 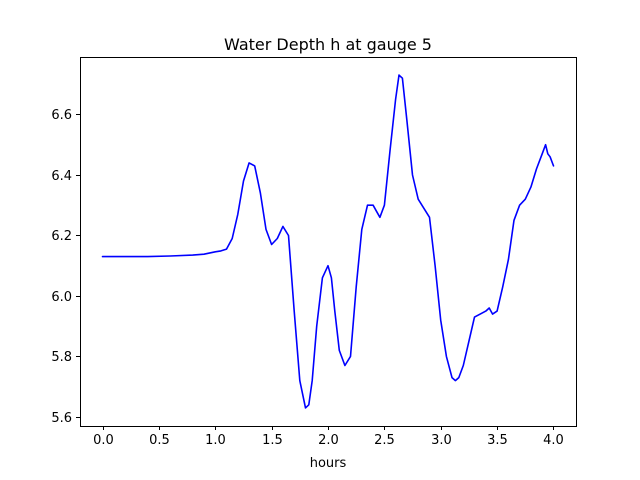 What do you see at coordinates (61, 115) in the screenshot?
I see `y-tick-label: 6.6` at bounding box center [61, 115].